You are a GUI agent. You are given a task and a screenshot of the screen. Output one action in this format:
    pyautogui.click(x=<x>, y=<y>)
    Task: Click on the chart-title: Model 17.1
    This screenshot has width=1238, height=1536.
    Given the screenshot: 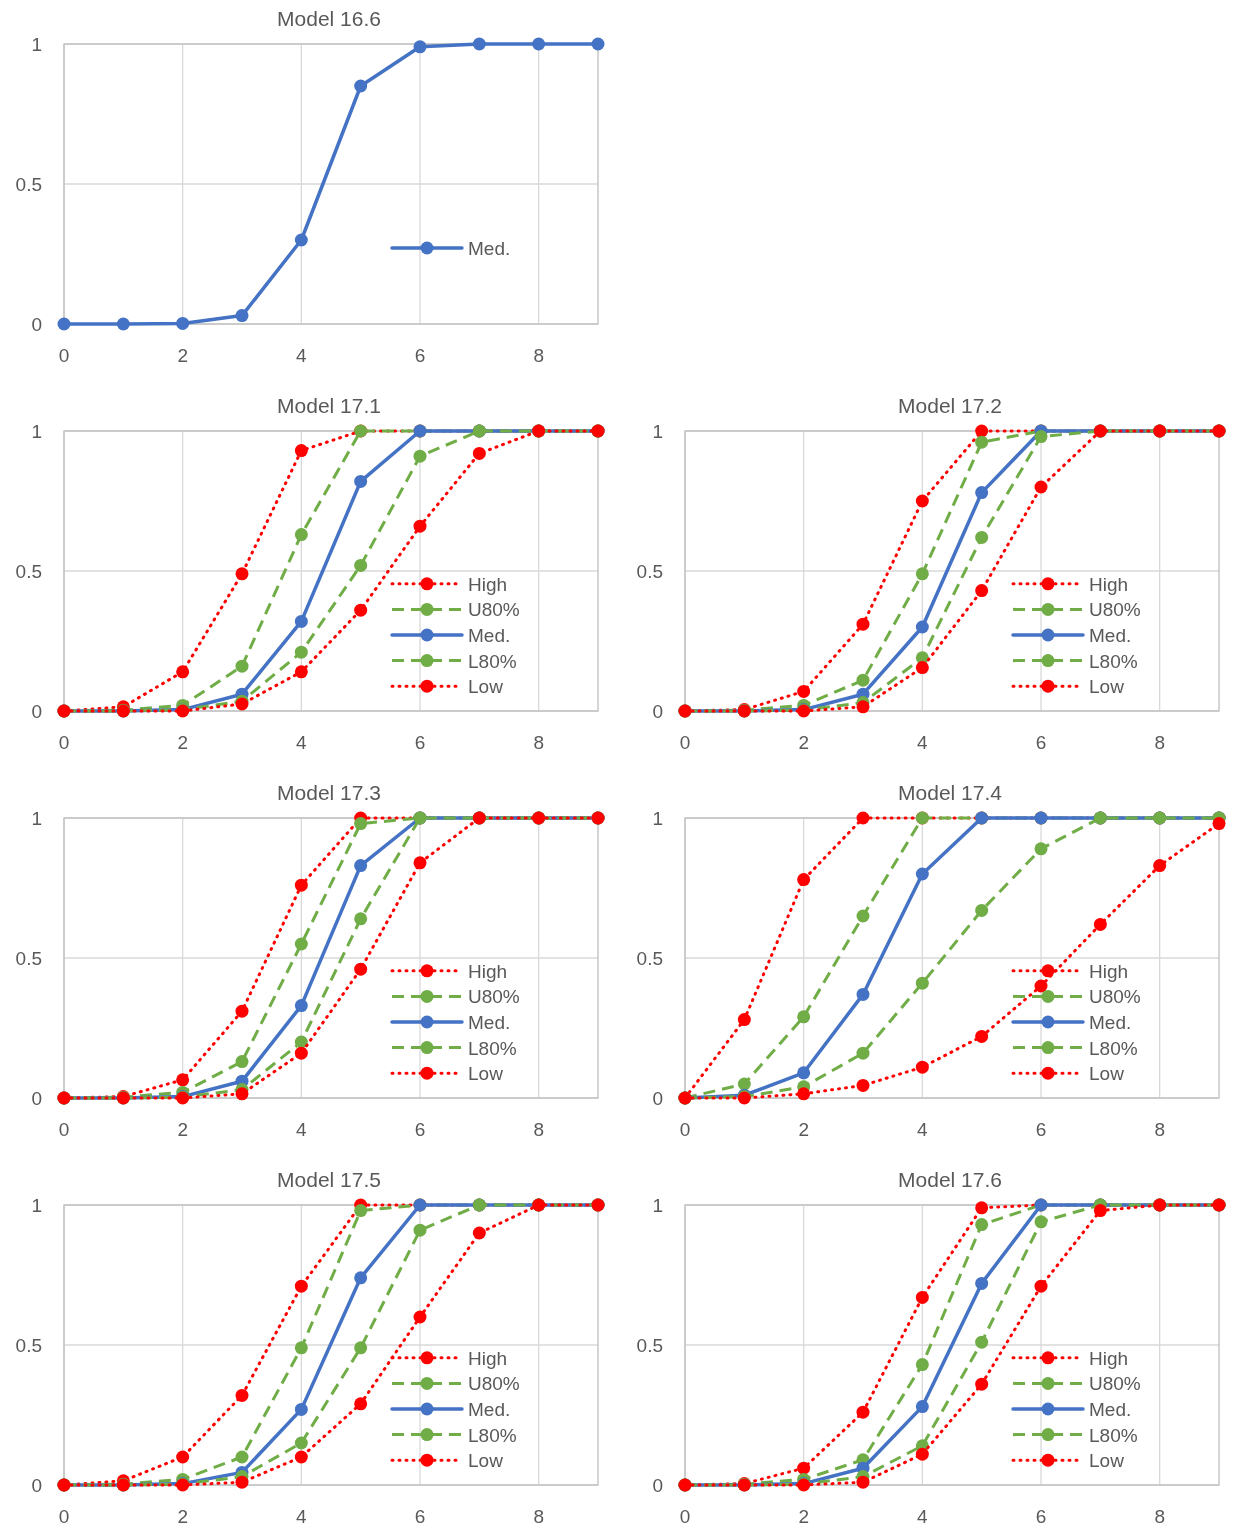 What is the action you would take?
    pyautogui.click(x=329, y=405)
    